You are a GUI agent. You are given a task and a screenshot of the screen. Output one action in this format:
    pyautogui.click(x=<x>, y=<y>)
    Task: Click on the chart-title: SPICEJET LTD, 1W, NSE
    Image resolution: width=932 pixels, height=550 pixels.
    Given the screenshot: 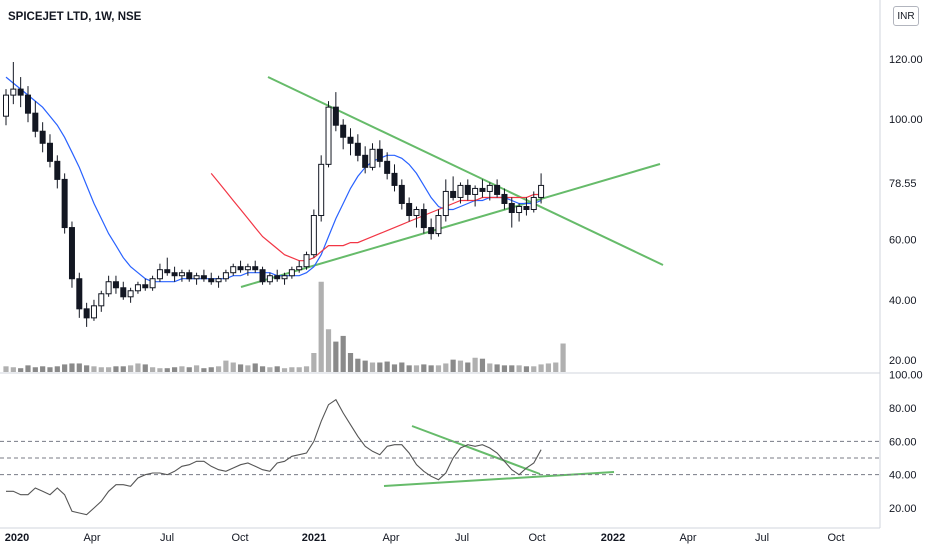 What is the action you would take?
    pyautogui.click(x=75, y=17)
    